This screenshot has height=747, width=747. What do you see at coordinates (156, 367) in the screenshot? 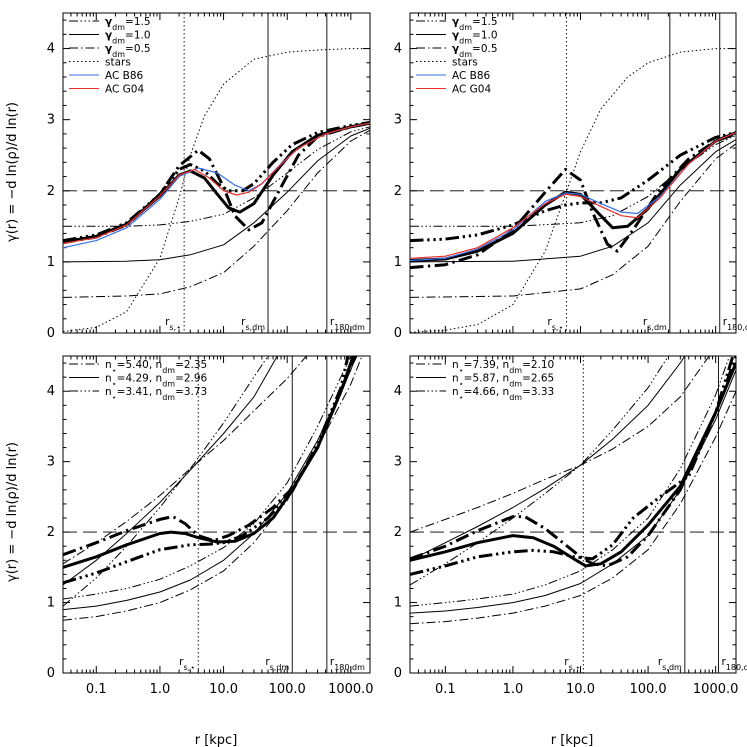
I see `legend-label: n⋆=5.40, ndm=2.35` at bounding box center [156, 367].